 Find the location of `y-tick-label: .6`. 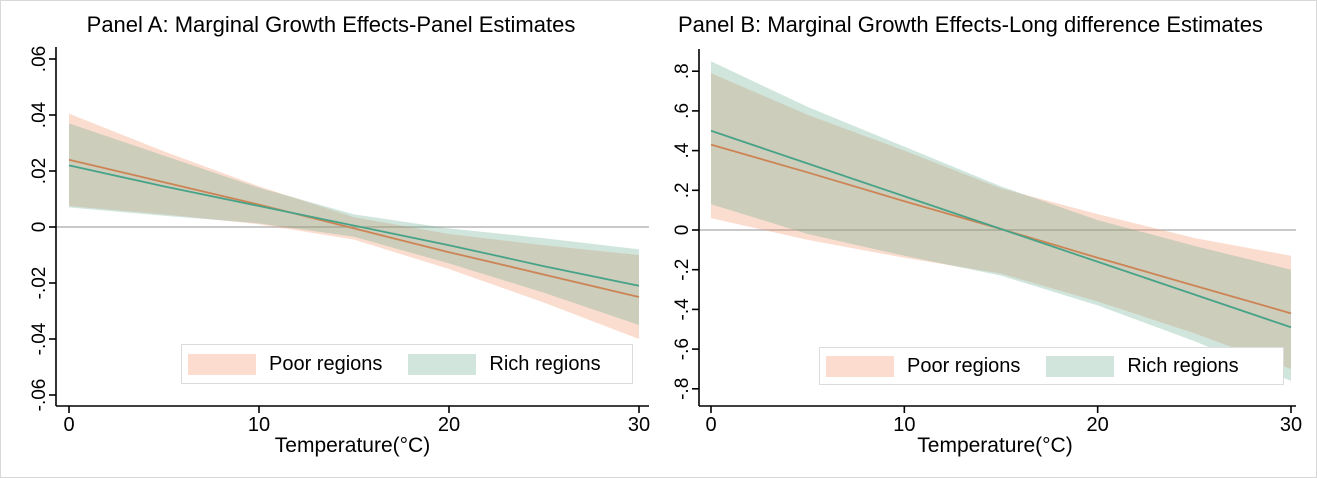

y-tick-label: .6 is located at coordinates (682, 111).